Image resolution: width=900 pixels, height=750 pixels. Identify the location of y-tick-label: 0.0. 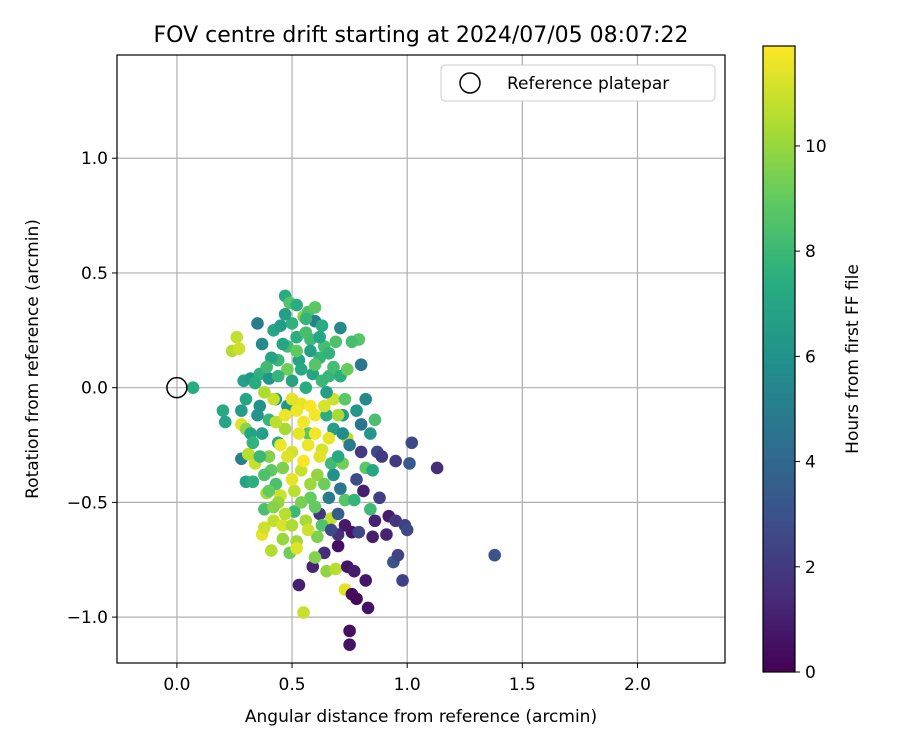
(94, 389).